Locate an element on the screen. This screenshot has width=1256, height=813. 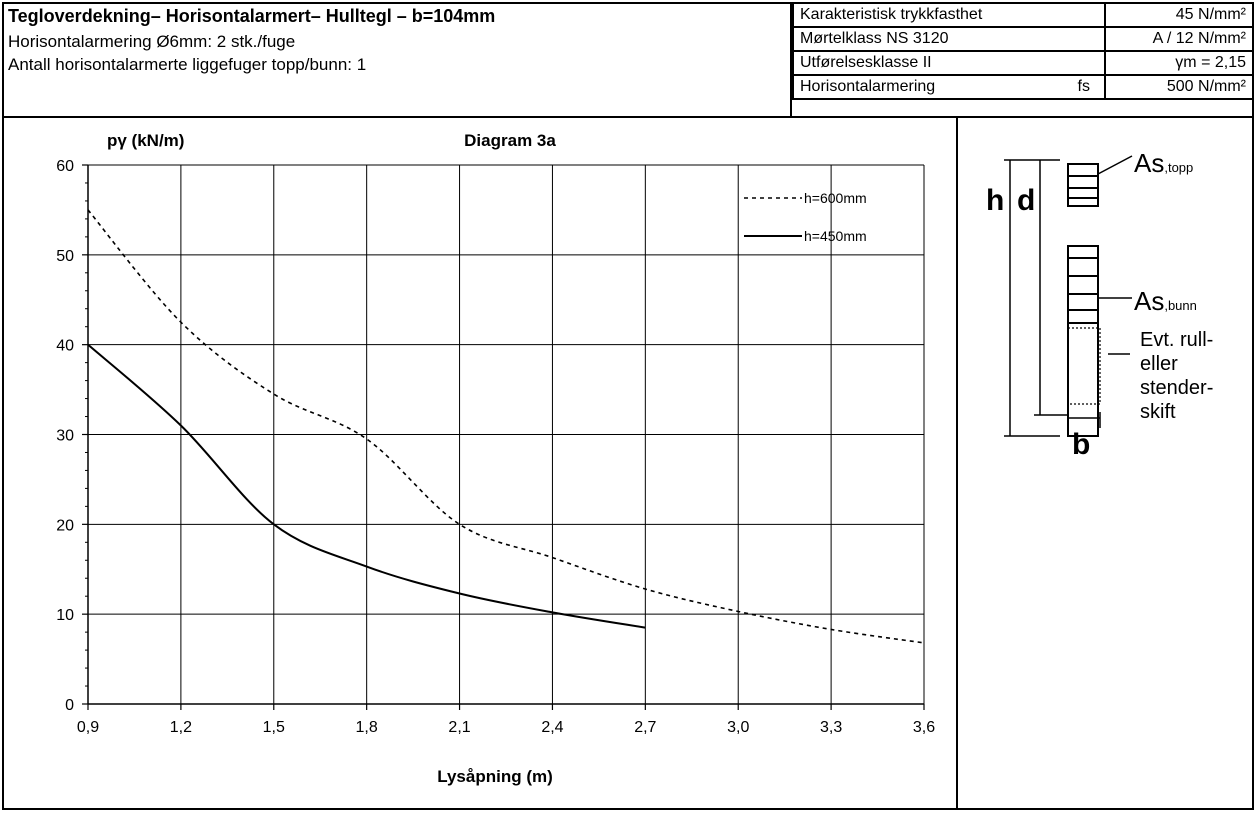
depth-dimension is located at coordinates (1051, 288).